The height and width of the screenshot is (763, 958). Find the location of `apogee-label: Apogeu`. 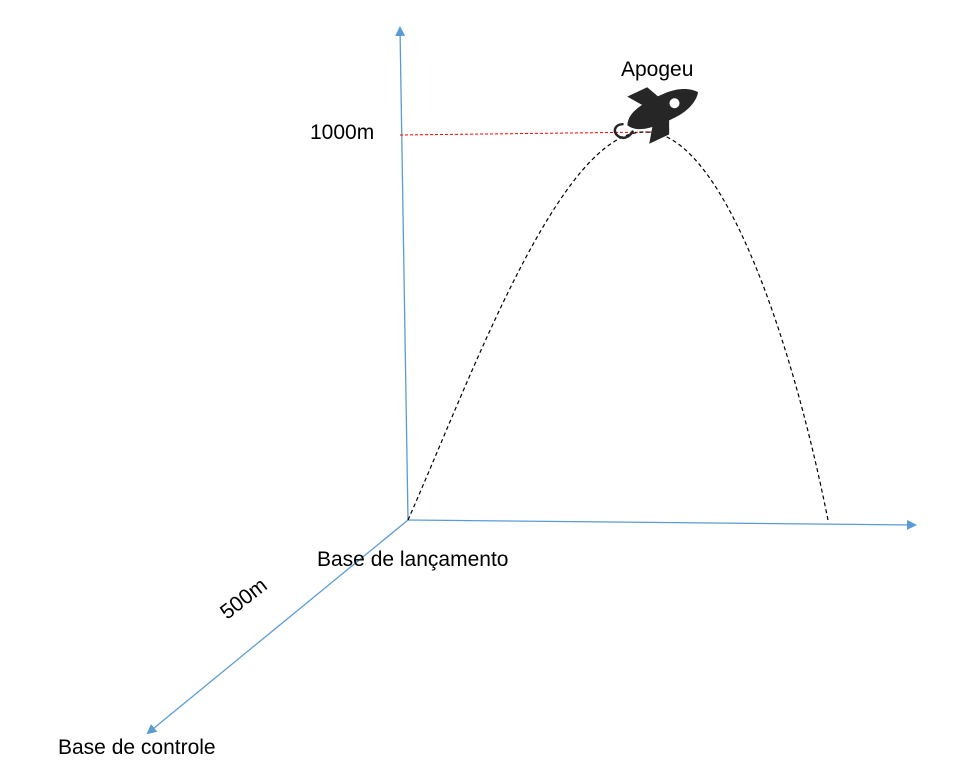

apogee-label: Apogeu is located at coordinates (657, 69).